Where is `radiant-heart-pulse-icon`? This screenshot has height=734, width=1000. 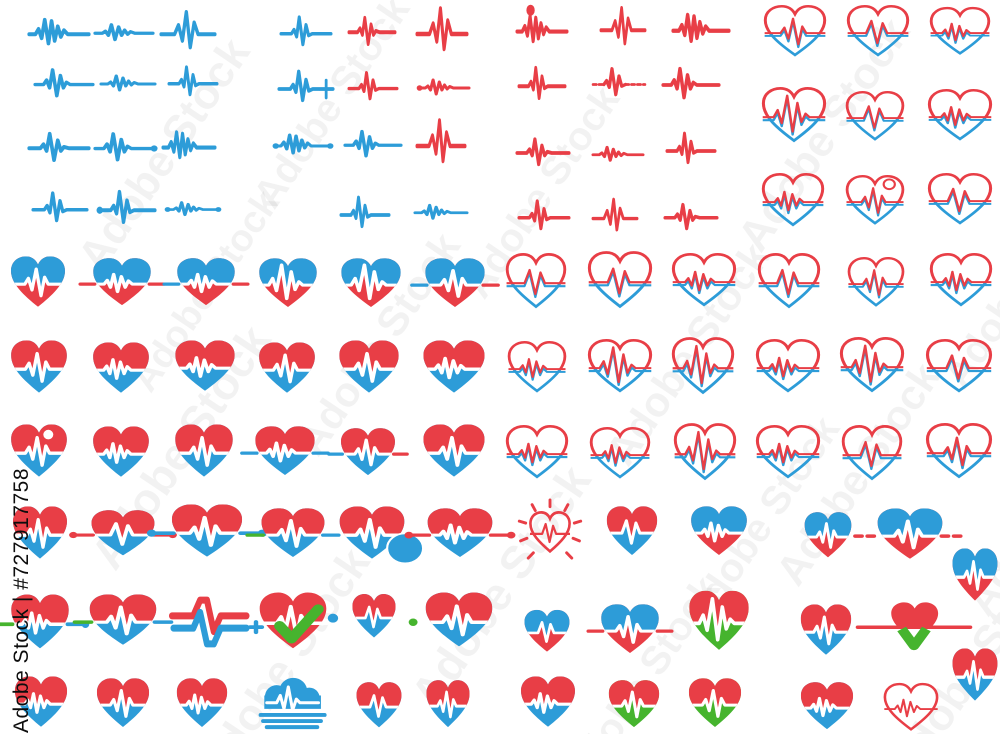 radiant-heart-pulse-icon is located at coordinates (550, 532).